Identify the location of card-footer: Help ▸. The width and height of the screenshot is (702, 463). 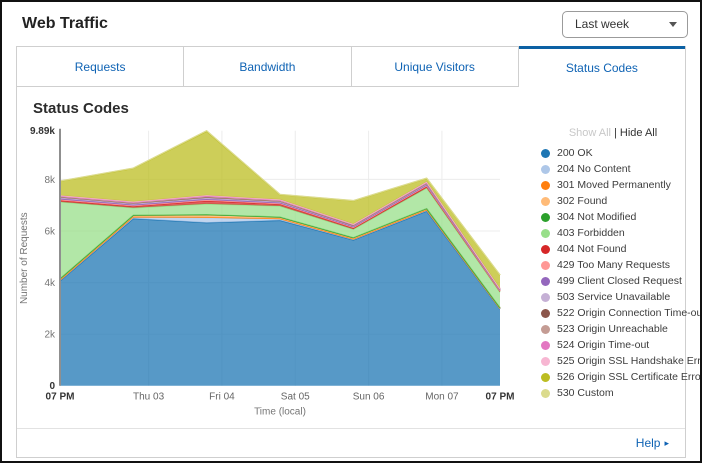
(351, 442).